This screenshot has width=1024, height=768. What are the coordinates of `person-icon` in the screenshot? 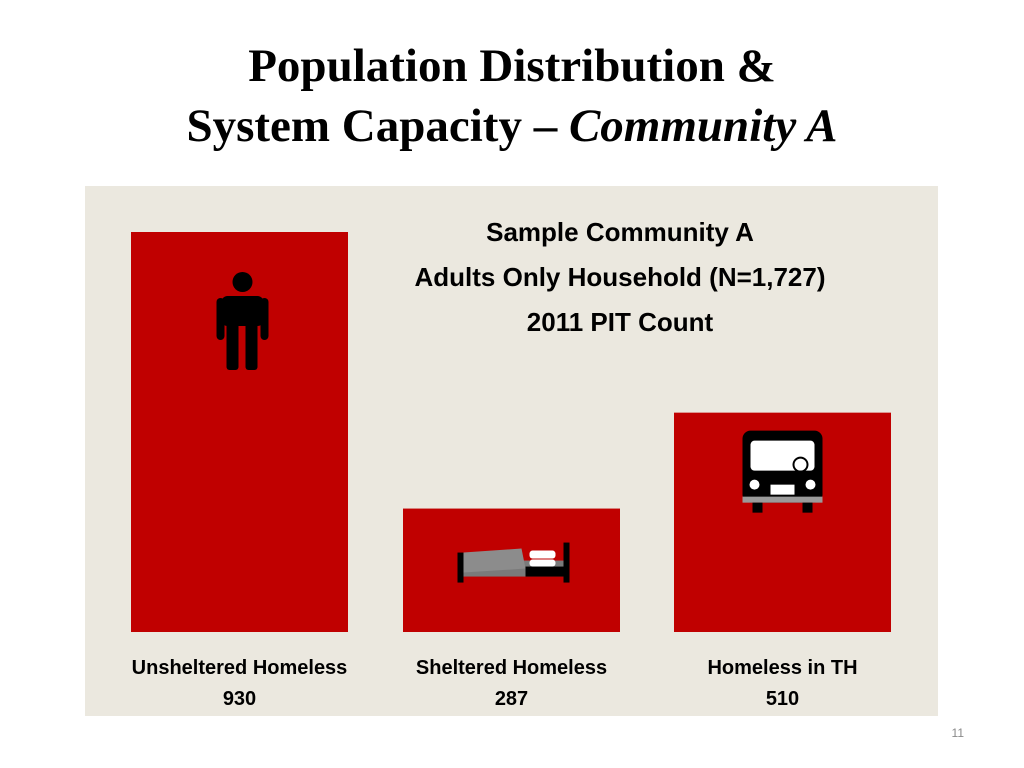 It's located at (242, 321).